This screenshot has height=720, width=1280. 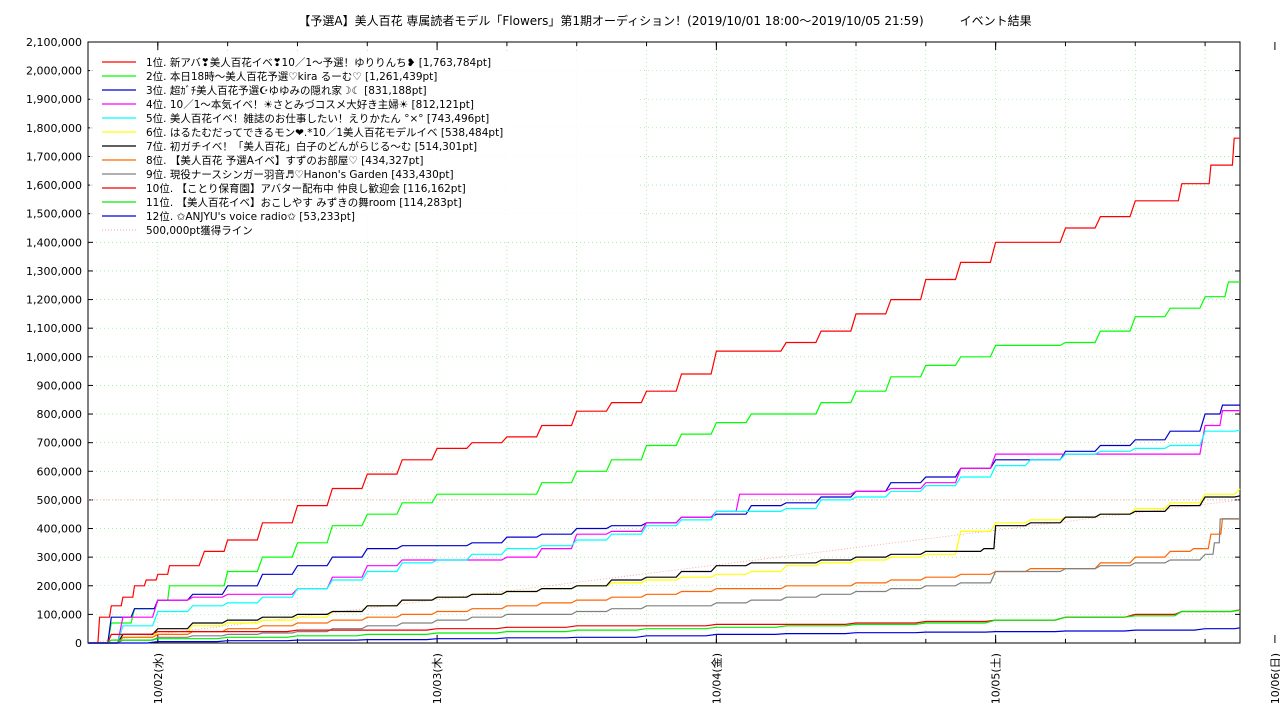 What do you see at coordinates (60, 614) in the screenshot?
I see `y-tick-label: 100,000` at bounding box center [60, 614].